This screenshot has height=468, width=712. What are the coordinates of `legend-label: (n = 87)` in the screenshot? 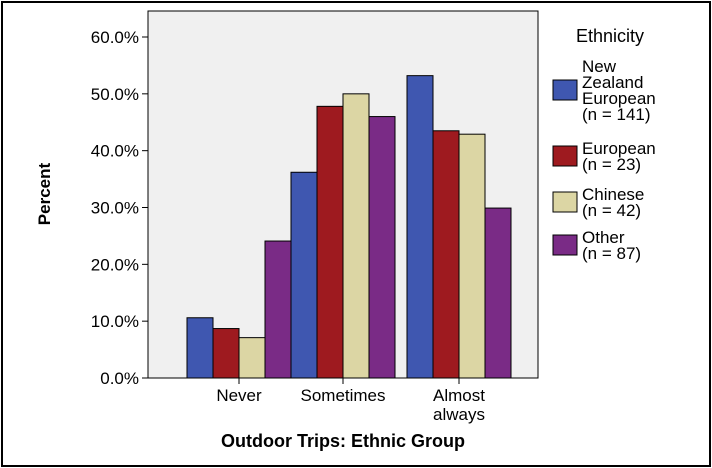 It's located at (611, 253).